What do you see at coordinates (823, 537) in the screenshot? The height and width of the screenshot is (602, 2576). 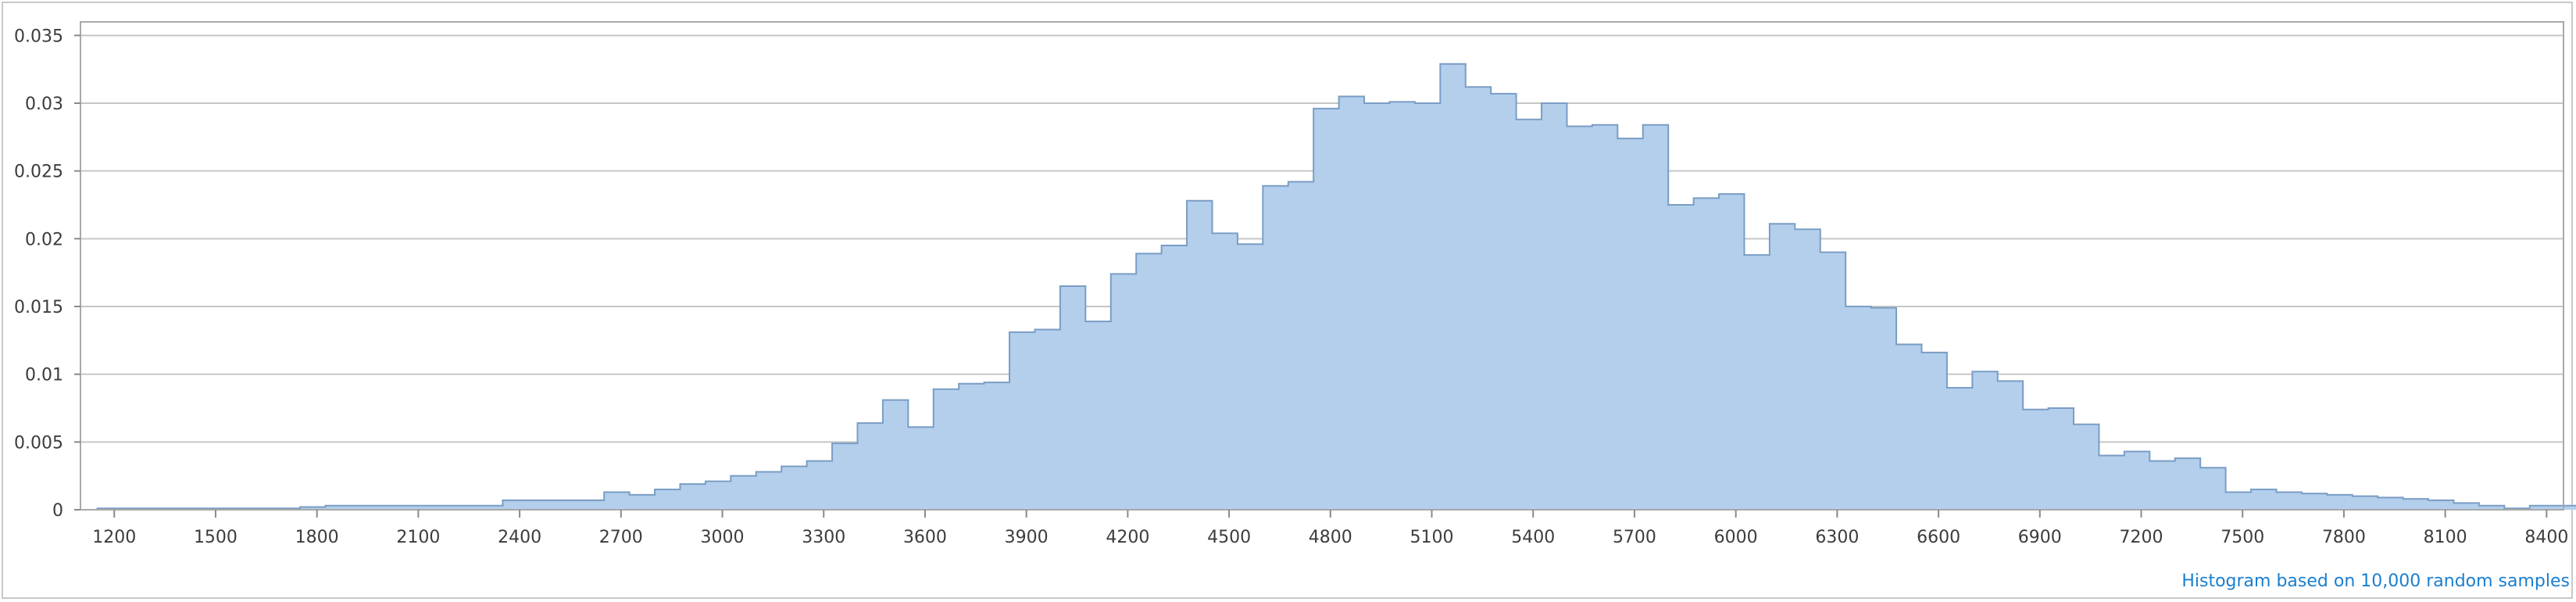 I see `x-tick-label: 3300` at bounding box center [823, 537].